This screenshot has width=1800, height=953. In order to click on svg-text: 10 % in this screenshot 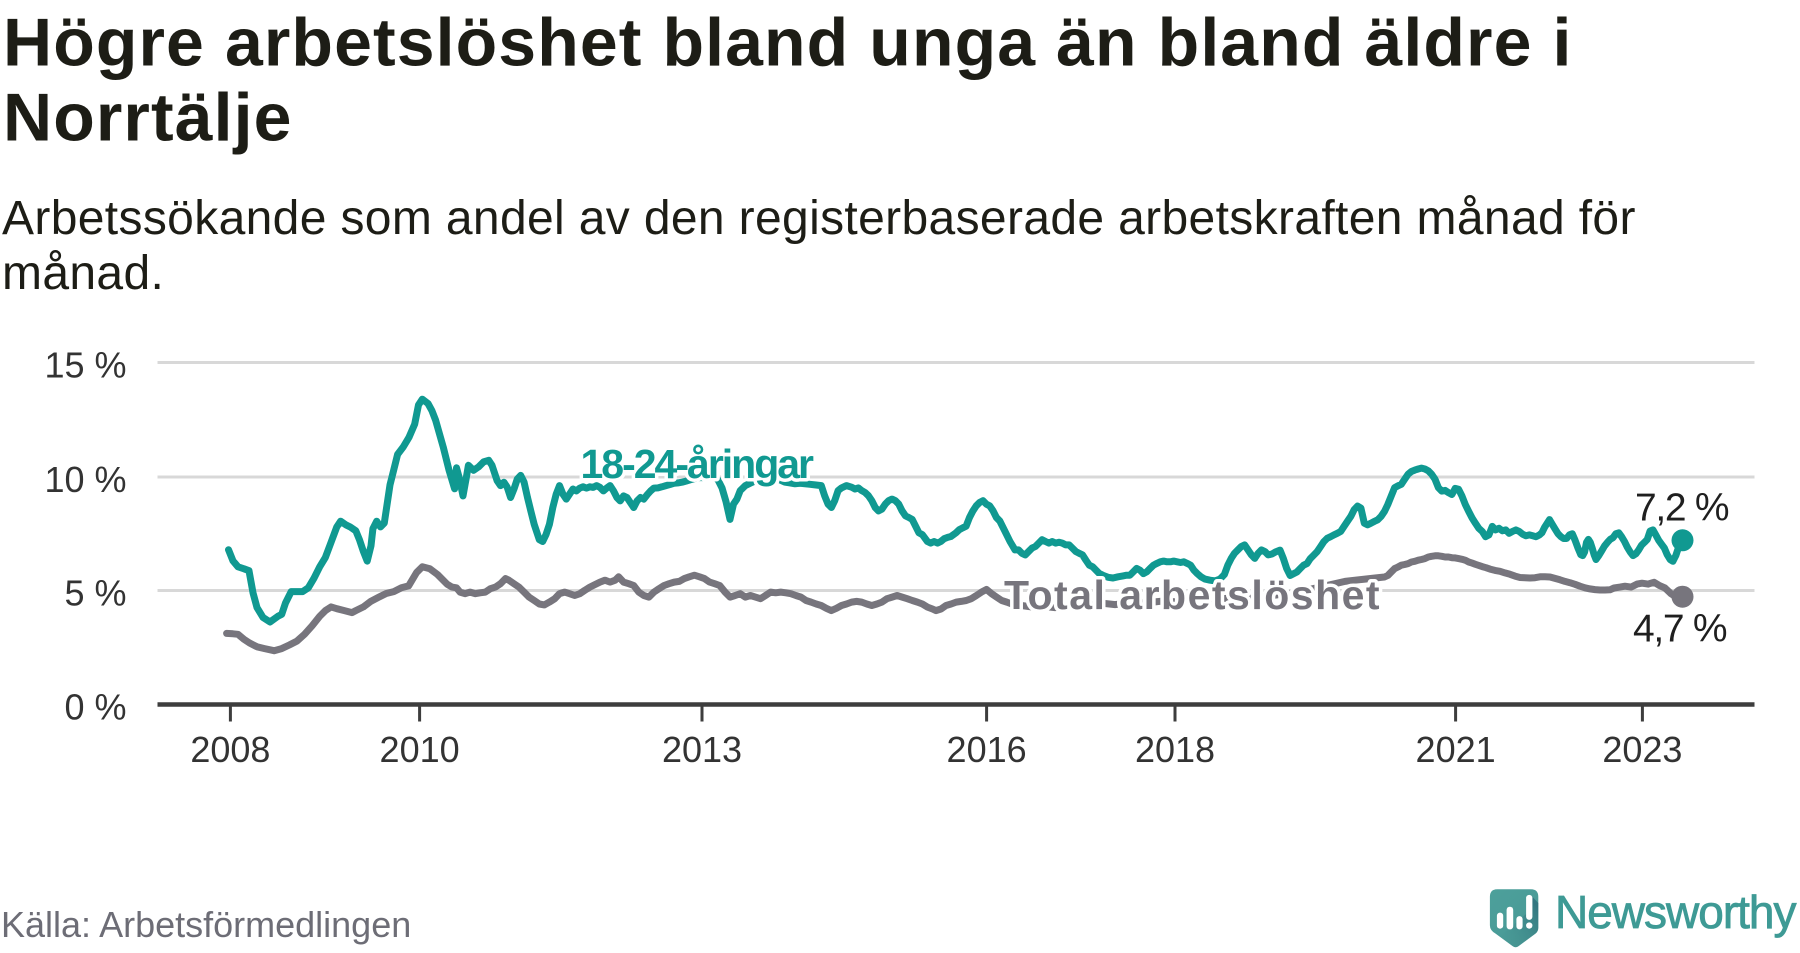, I will do `click(85, 479)`.